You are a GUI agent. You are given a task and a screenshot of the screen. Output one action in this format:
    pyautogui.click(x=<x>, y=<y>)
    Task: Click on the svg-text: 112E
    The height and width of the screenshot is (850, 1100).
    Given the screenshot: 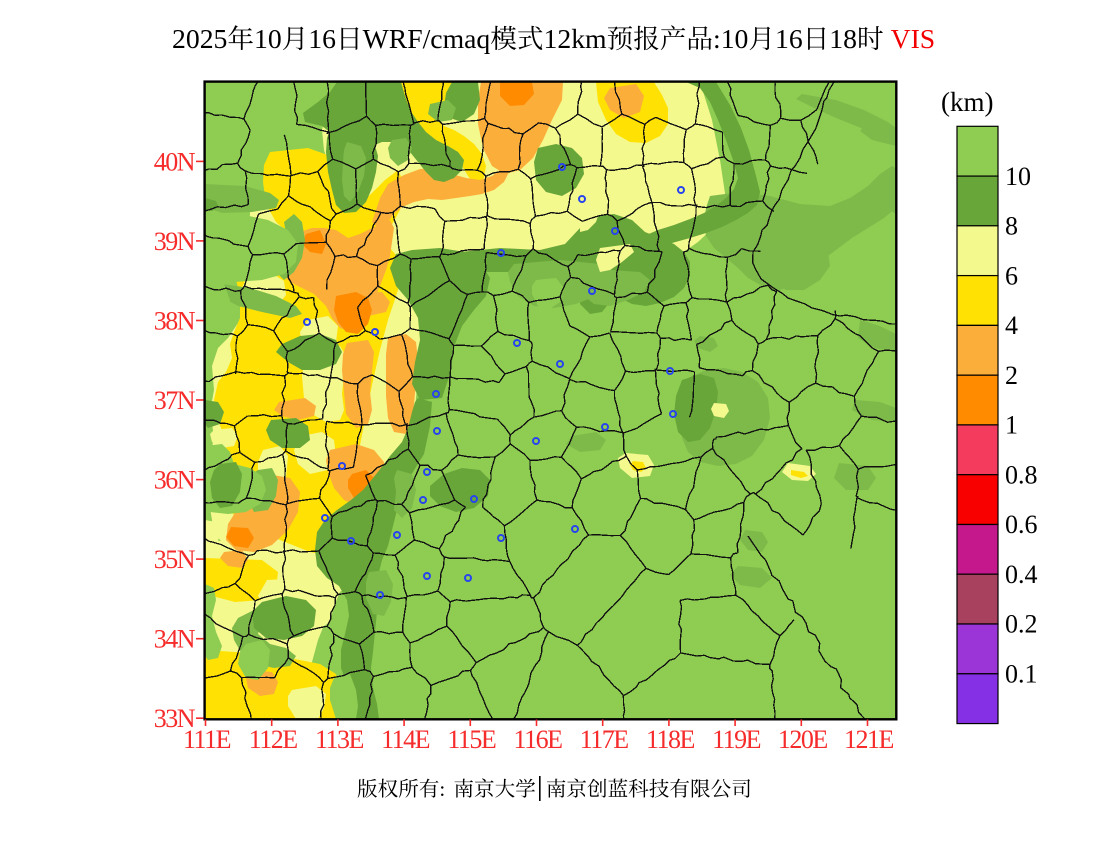 What is the action you would take?
    pyautogui.click(x=273, y=739)
    